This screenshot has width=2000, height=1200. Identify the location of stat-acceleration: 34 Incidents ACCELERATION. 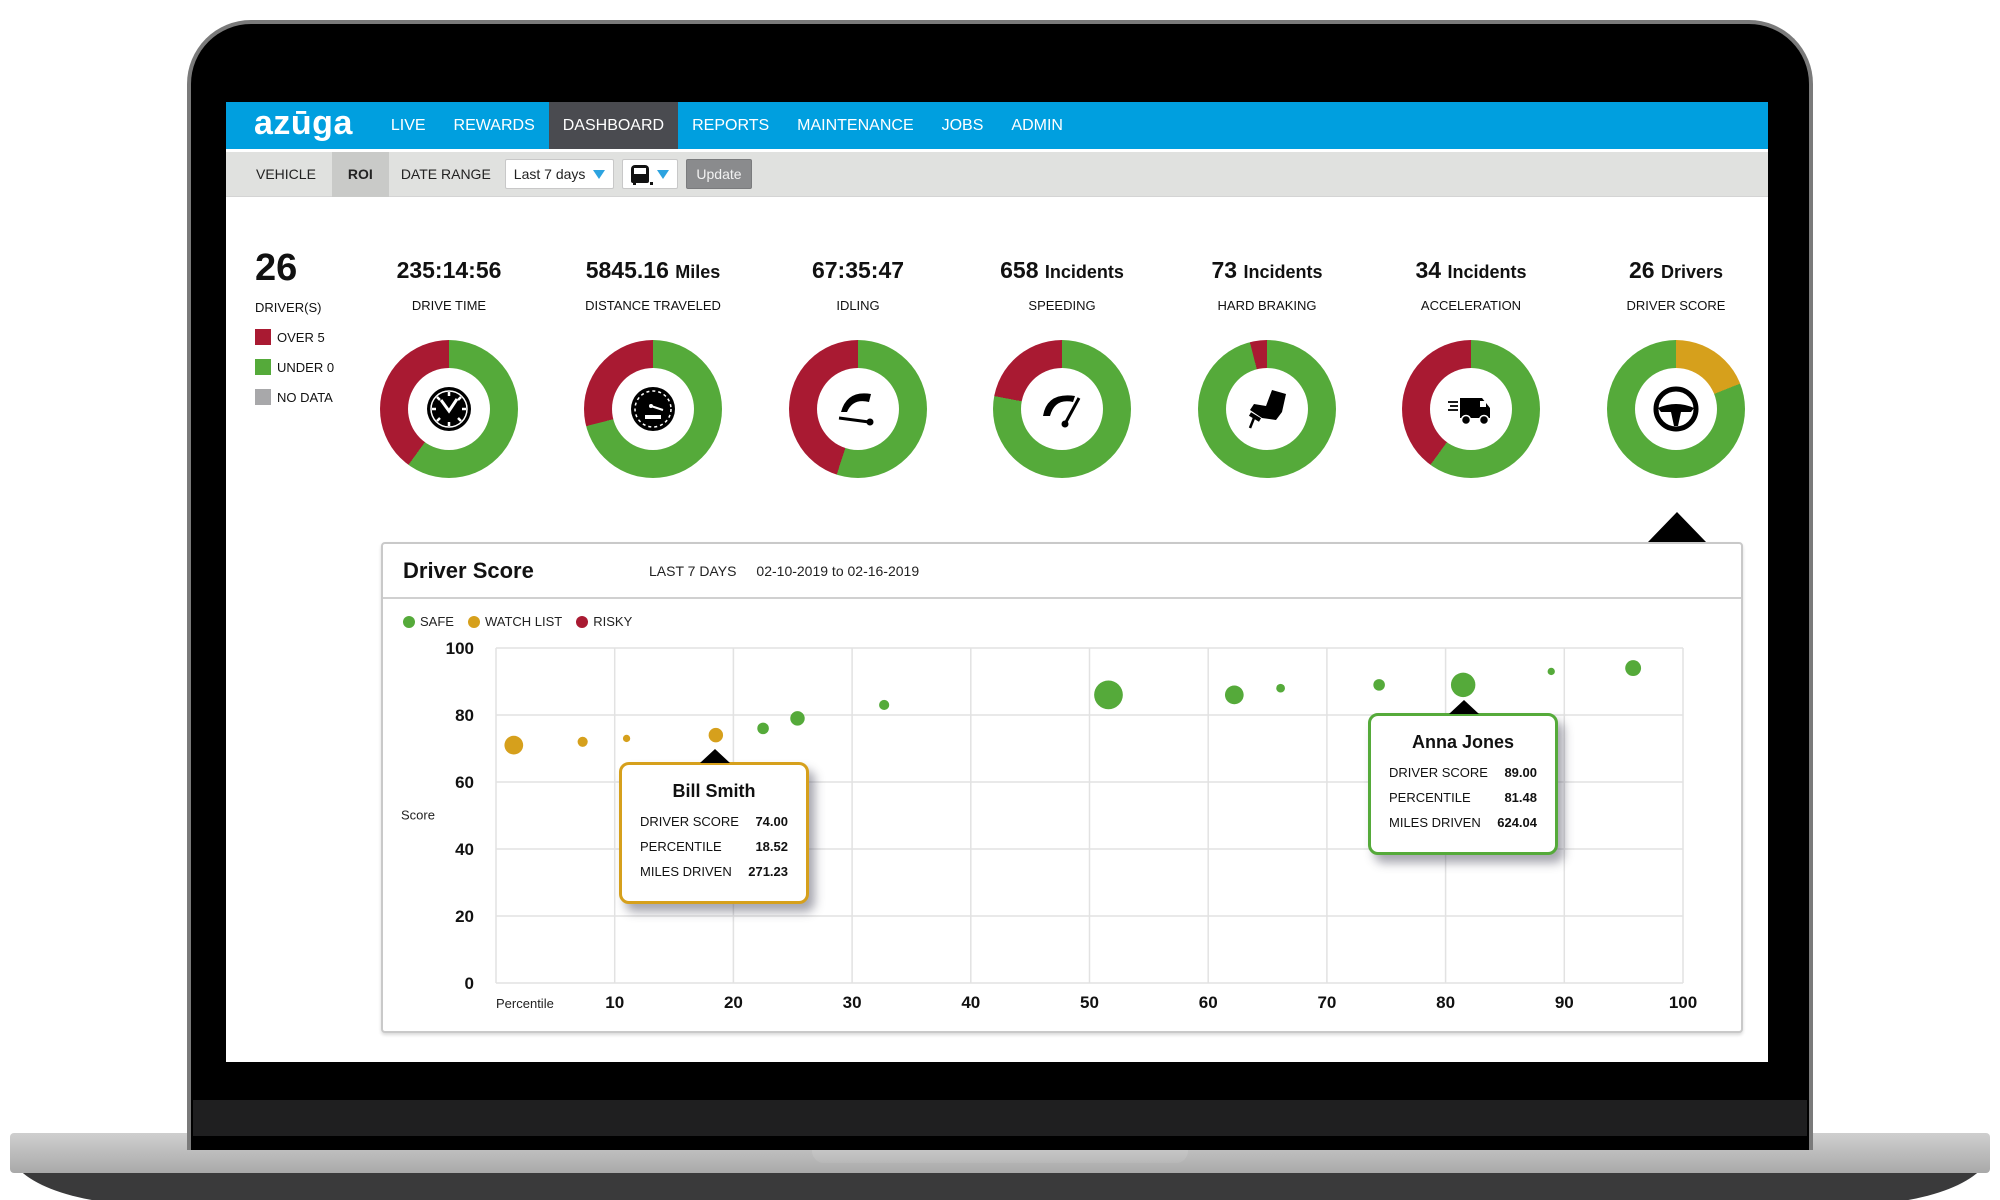
(1471, 285).